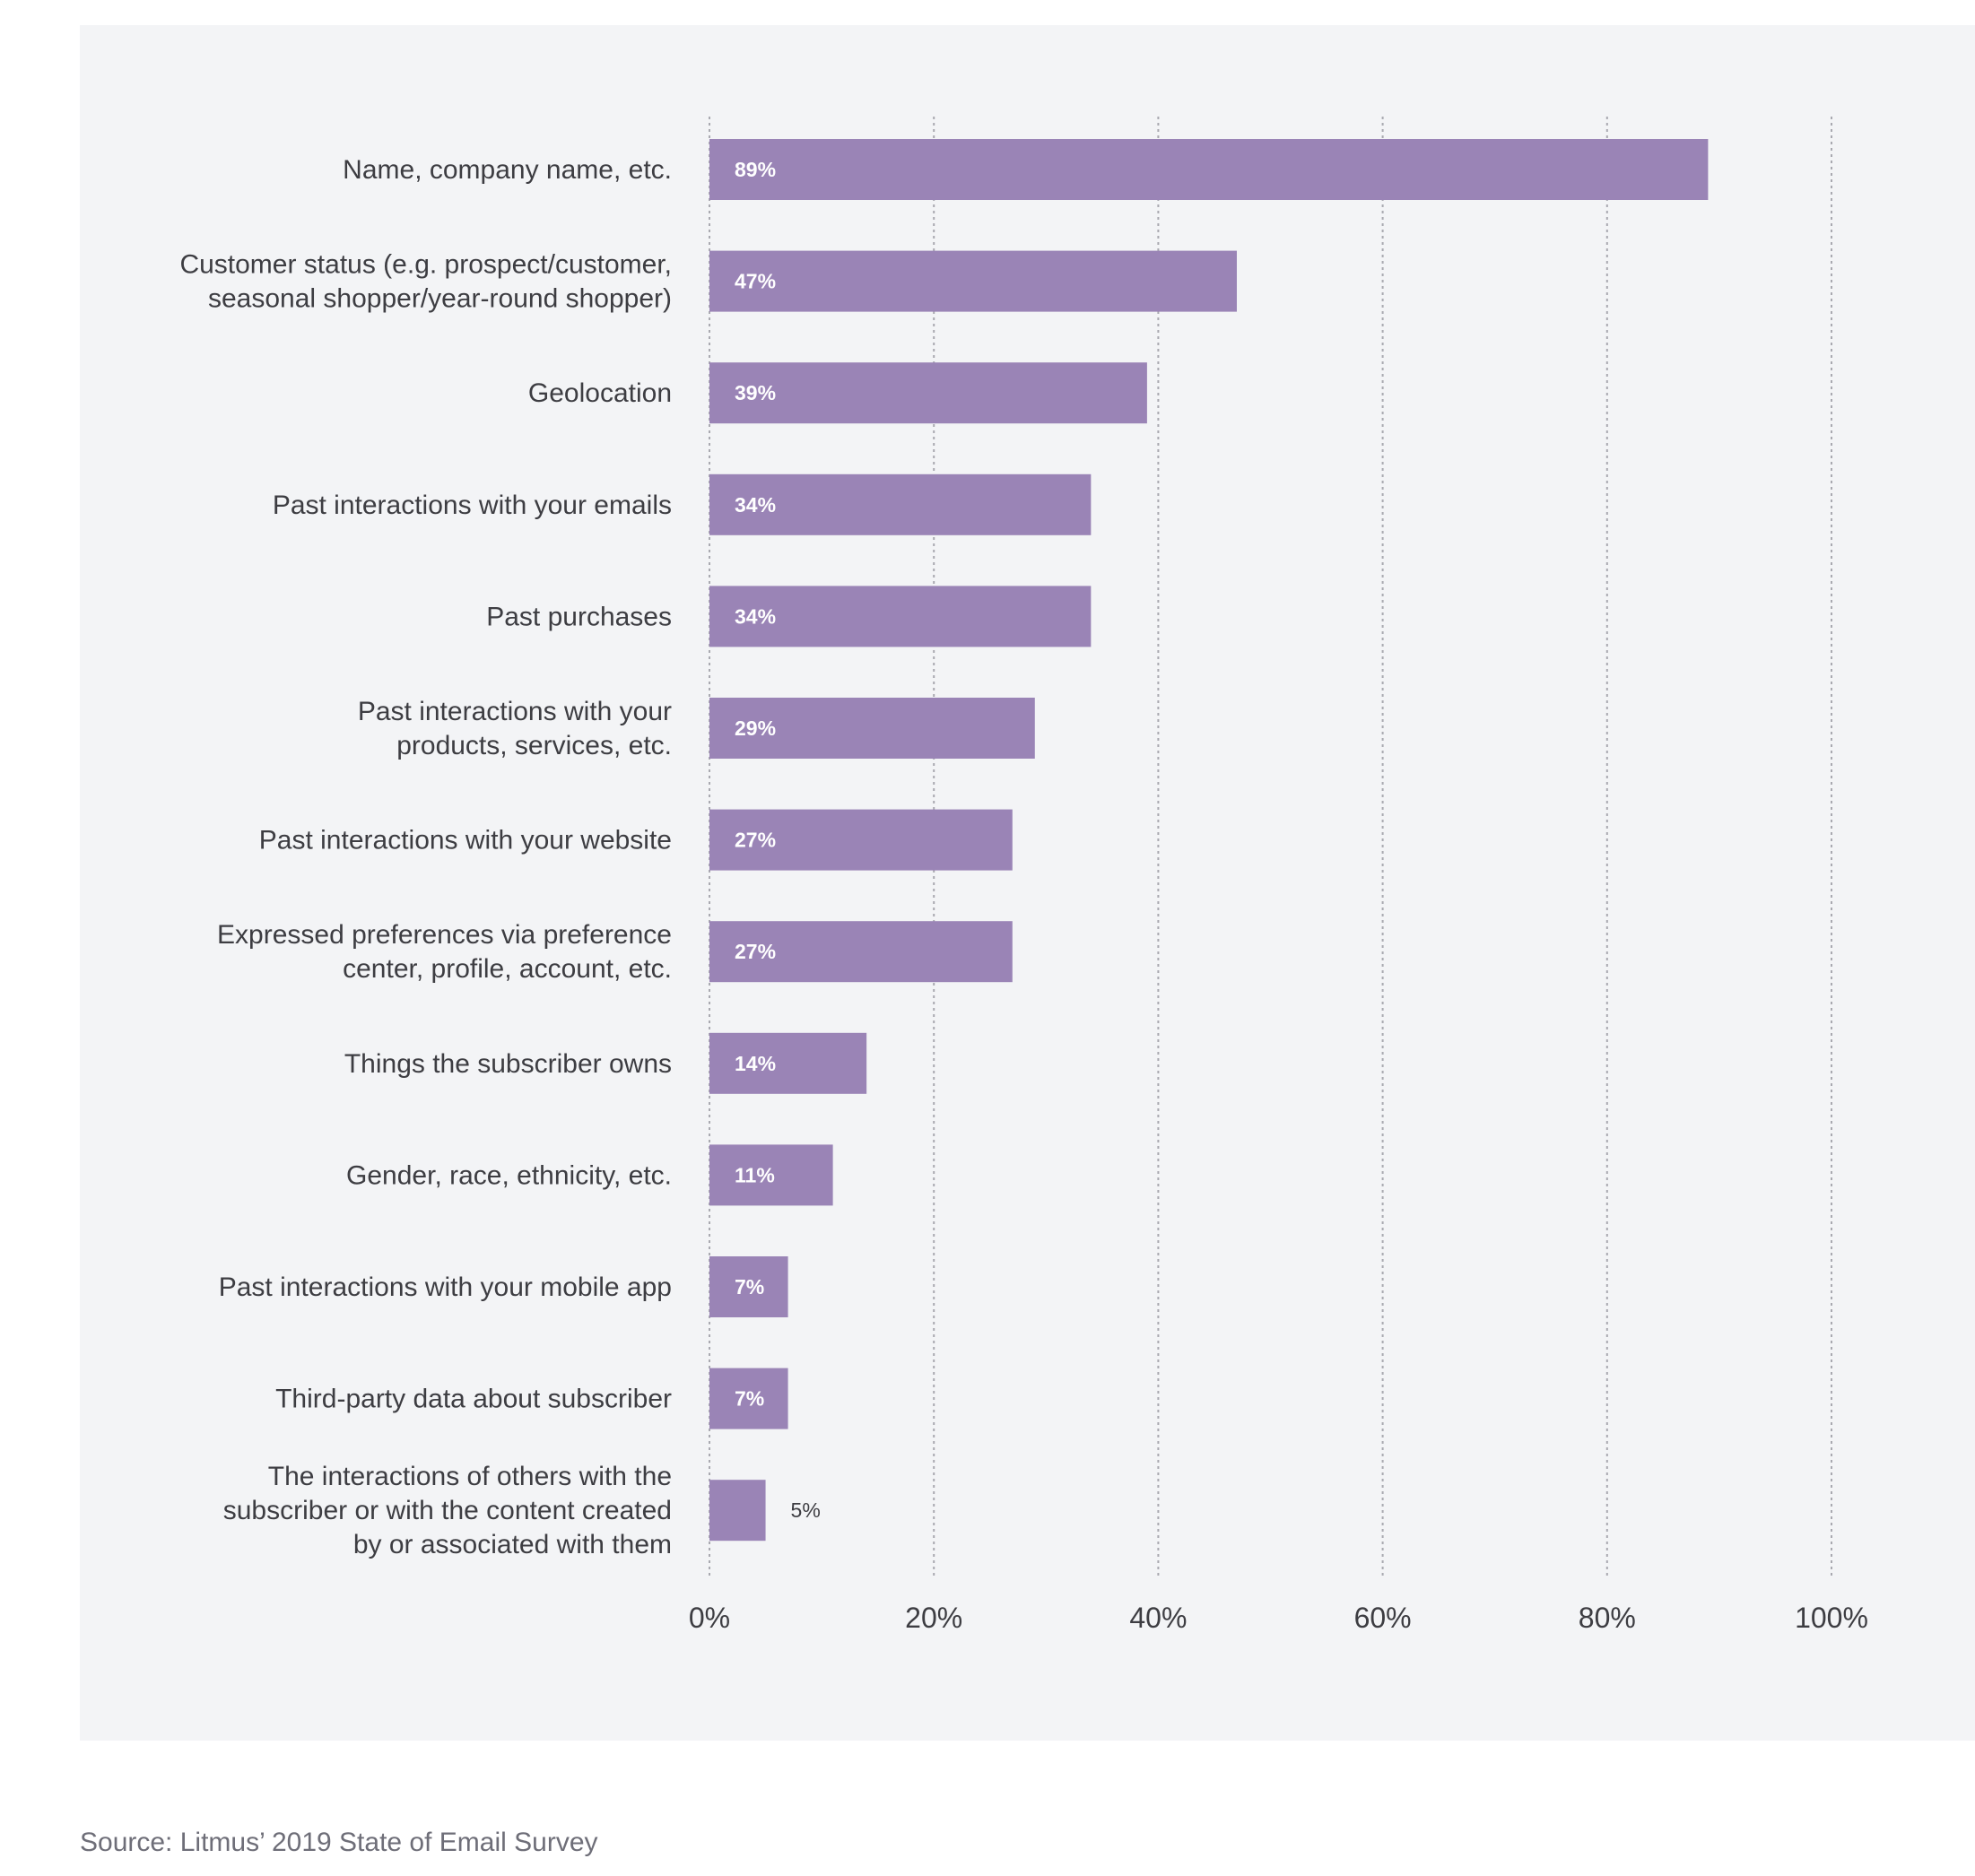 This screenshot has height=1876, width=1975. What do you see at coordinates (755, 169) in the screenshot?
I see `bar-value-label: 89%` at bounding box center [755, 169].